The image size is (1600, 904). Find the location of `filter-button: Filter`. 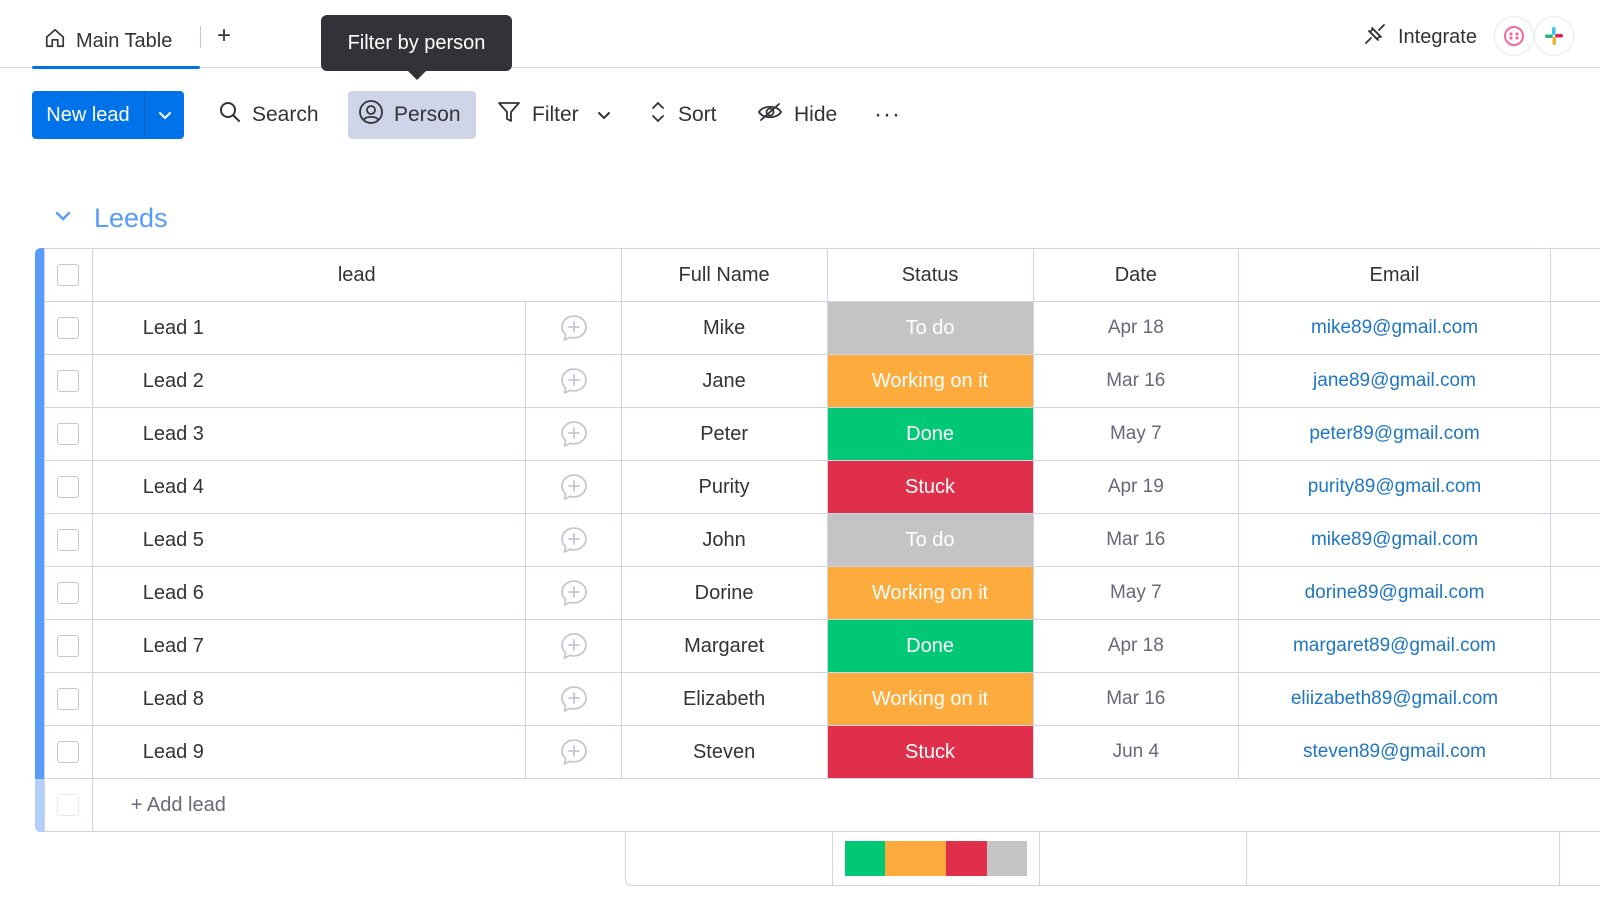

filter-button: Filter is located at coordinates (537, 115).